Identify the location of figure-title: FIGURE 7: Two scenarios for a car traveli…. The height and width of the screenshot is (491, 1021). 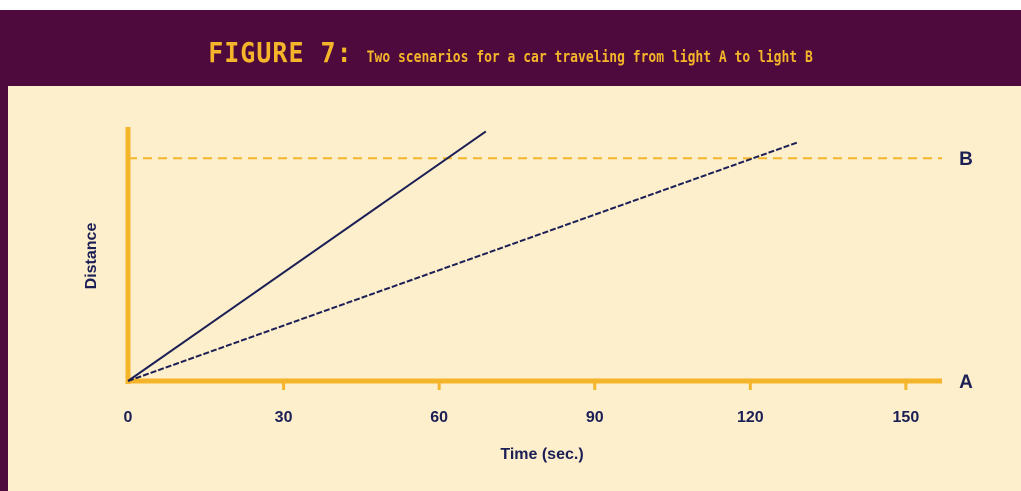
(510, 52).